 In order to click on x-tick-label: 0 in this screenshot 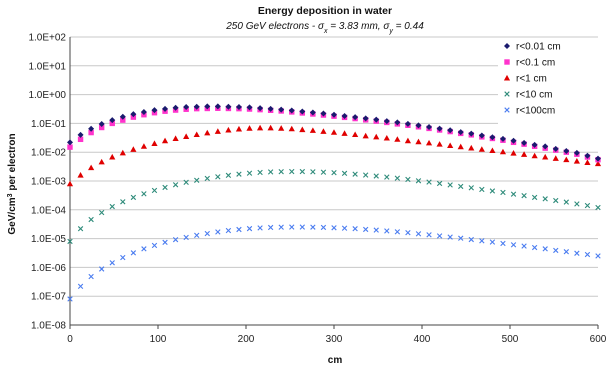, I will do `click(70, 339)`.